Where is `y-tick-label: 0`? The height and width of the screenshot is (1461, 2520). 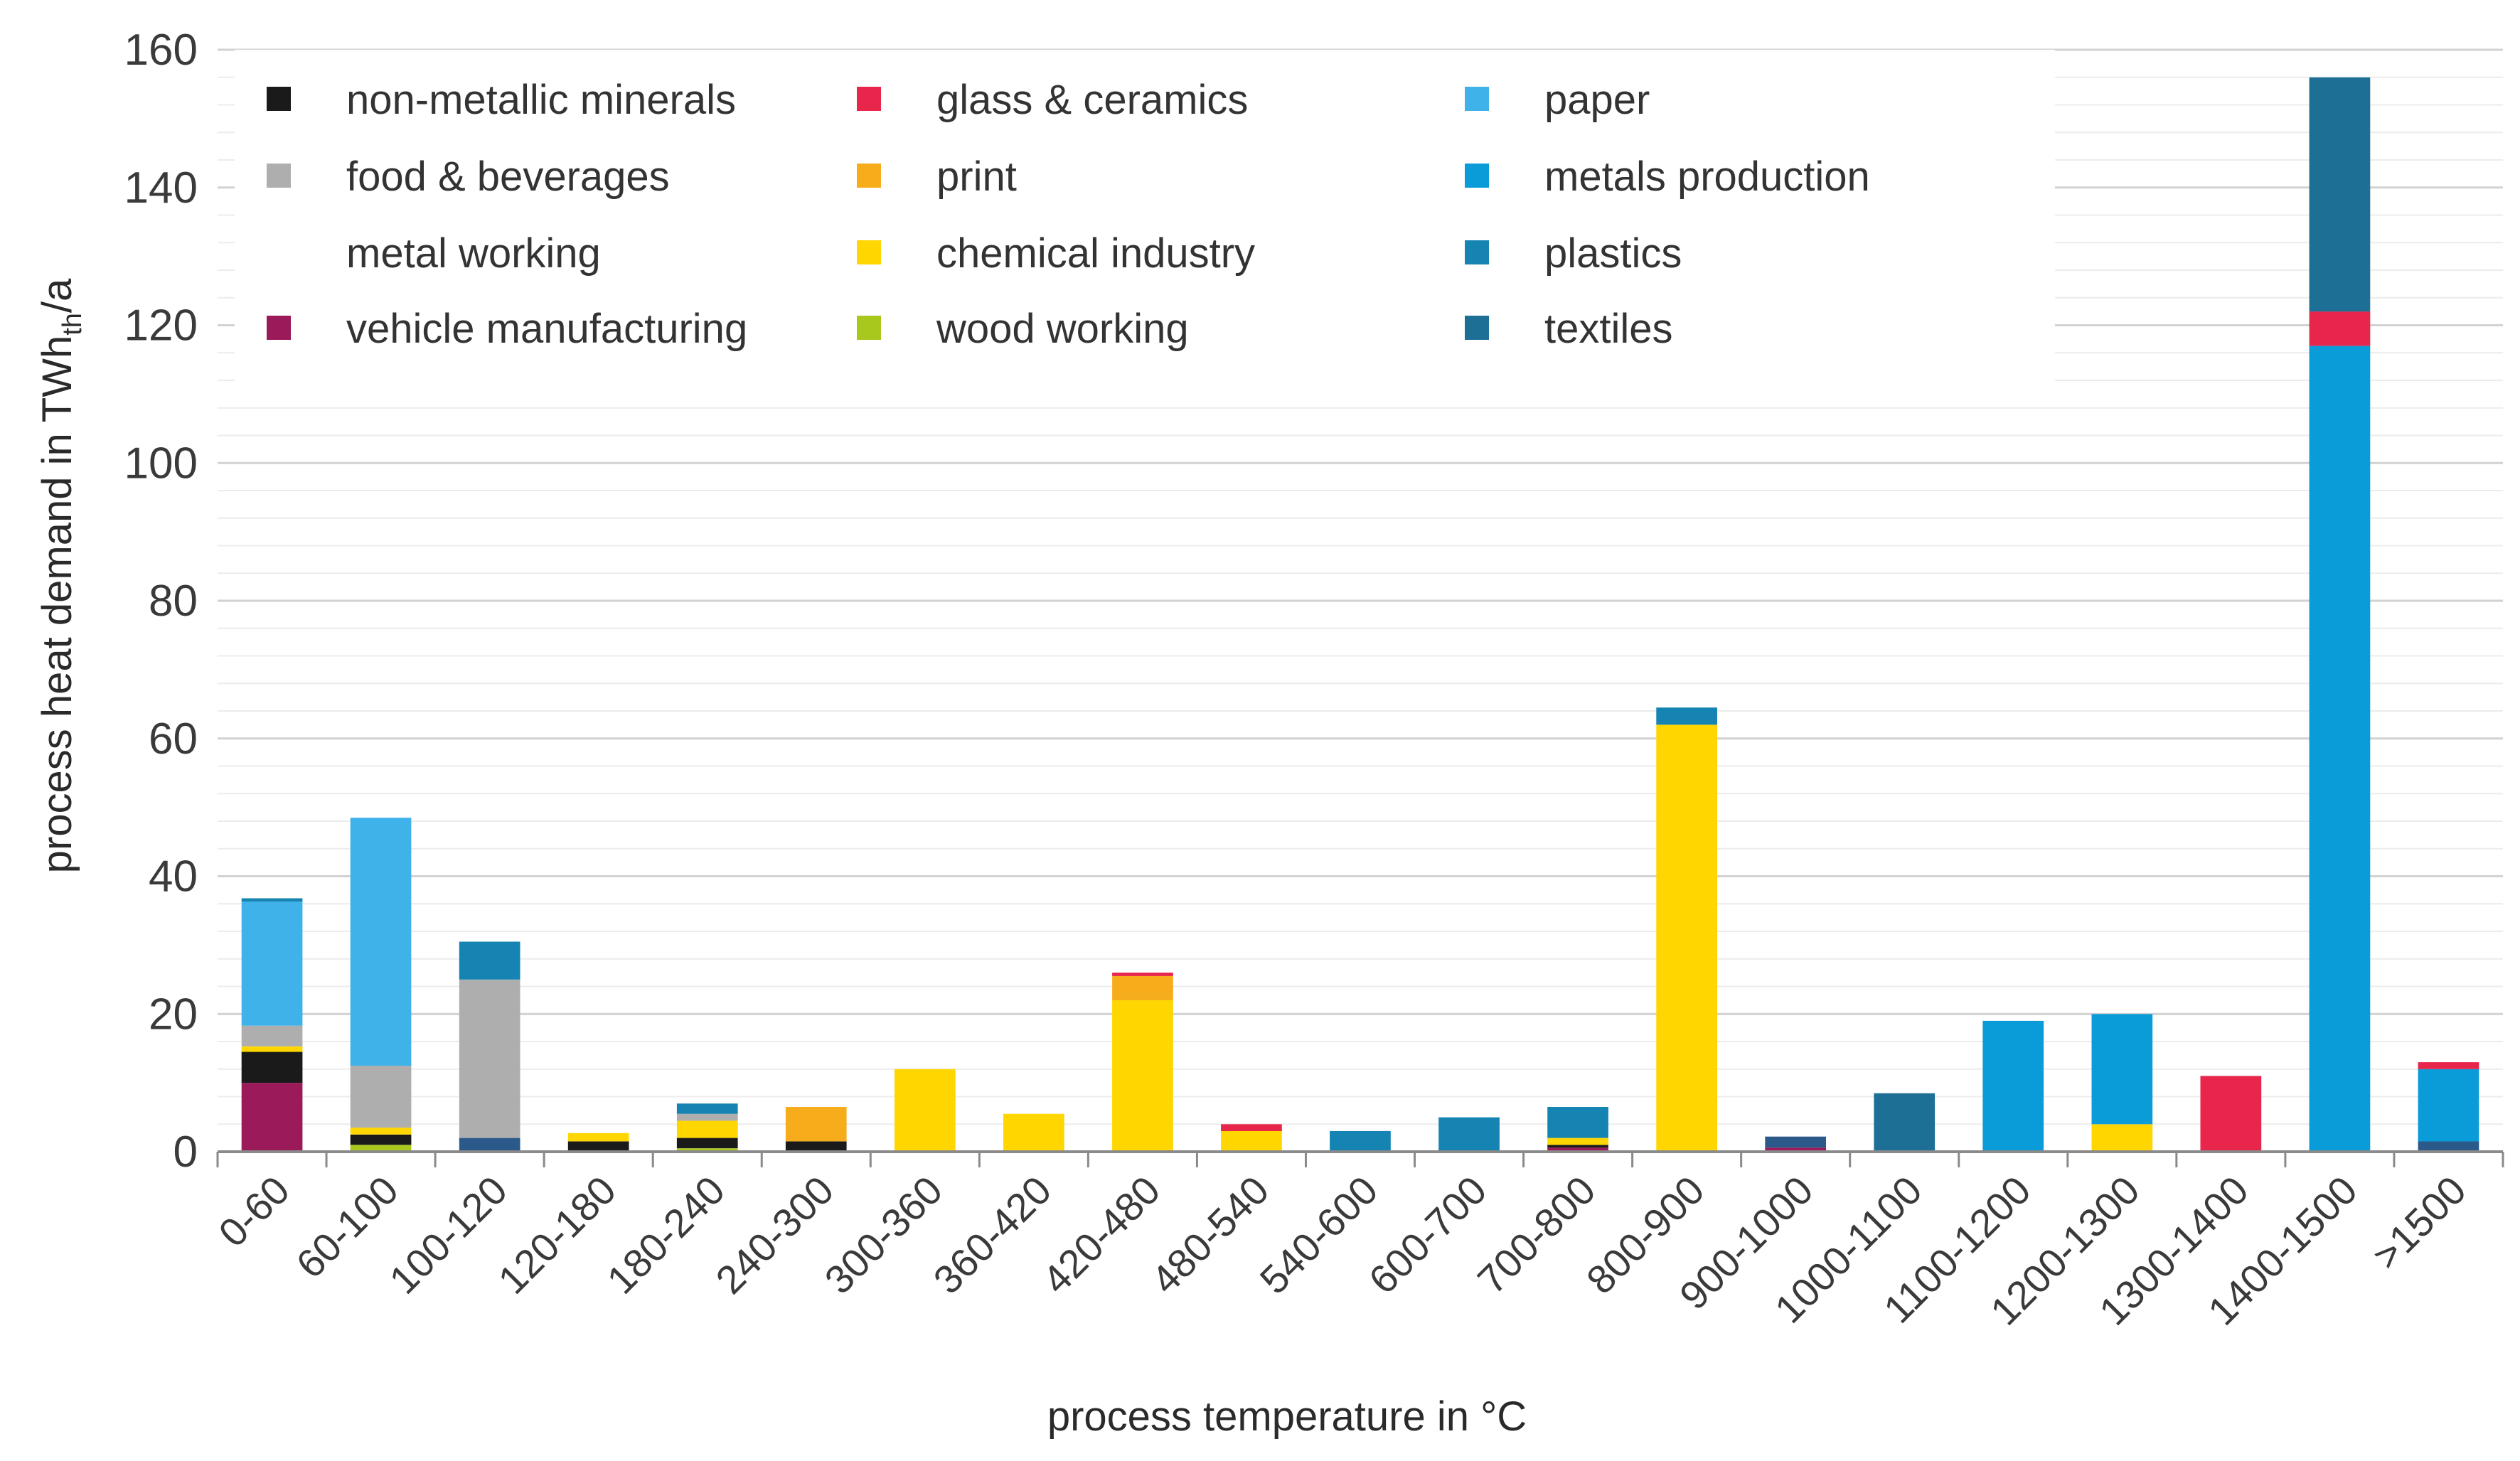 y-tick-label: 0 is located at coordinates (185, 1152).